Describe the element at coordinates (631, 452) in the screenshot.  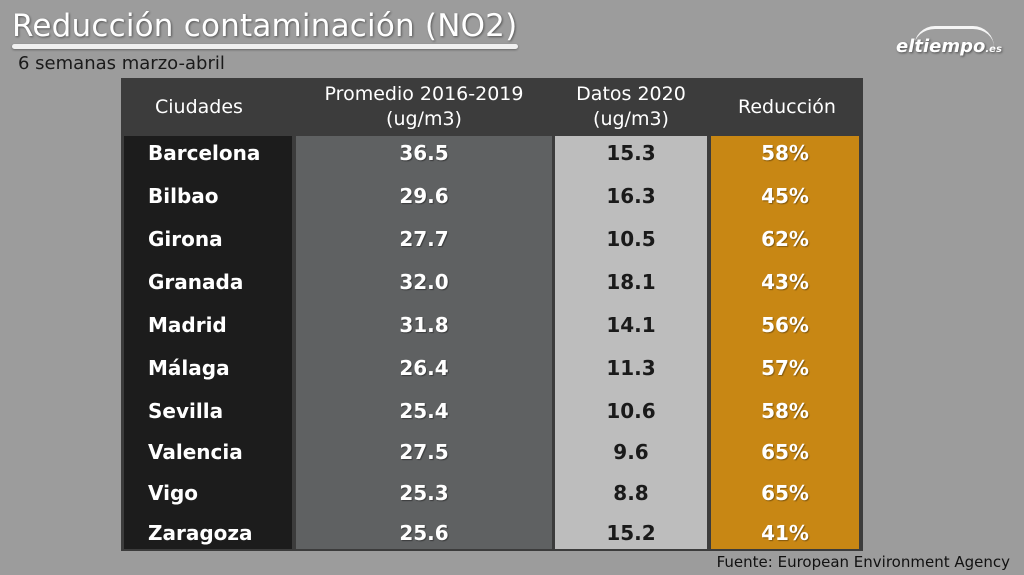
I see `data2020-cell: 9.6` at that location.